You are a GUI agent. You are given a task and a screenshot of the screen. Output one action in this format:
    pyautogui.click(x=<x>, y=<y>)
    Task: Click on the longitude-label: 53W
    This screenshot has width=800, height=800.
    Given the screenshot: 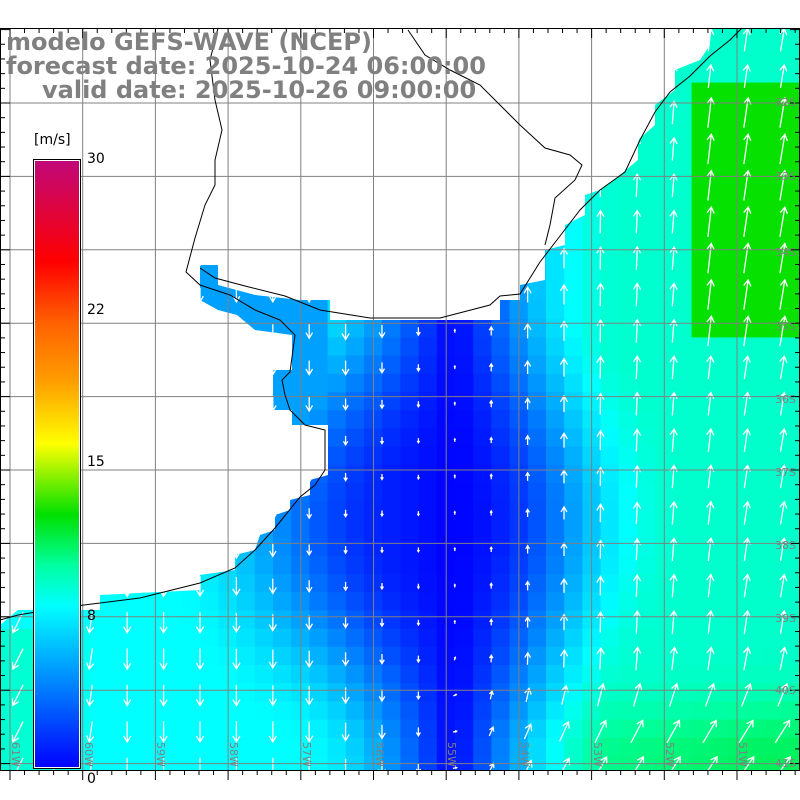 What is the action you would take?
    pyautogui.click(x=597, y=754)
    